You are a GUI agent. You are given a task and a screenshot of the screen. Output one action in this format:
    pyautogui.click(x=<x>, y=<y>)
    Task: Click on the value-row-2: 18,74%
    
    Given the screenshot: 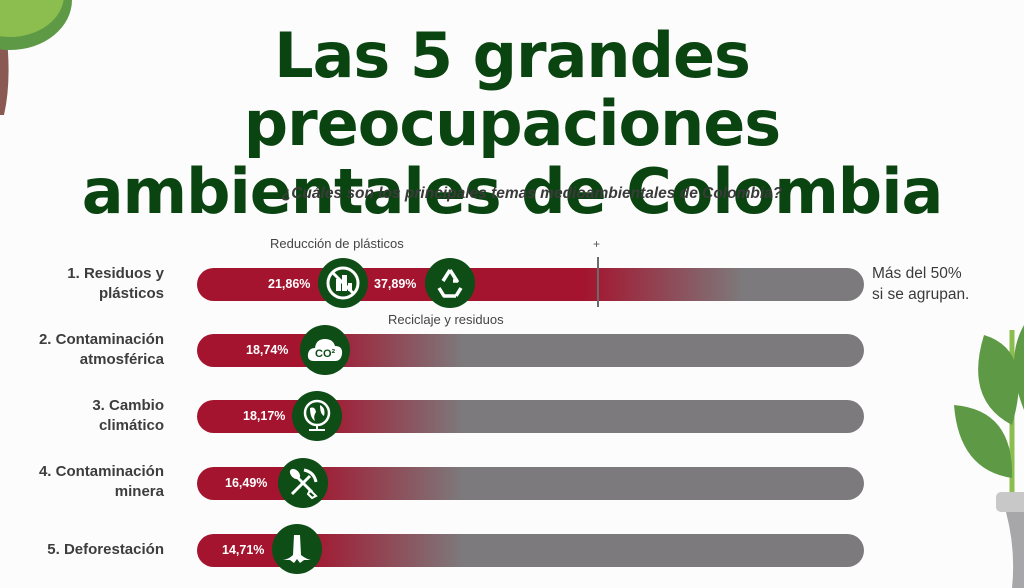 What is the action you would take?
    pyautogui.click(x=267, y=350)
    